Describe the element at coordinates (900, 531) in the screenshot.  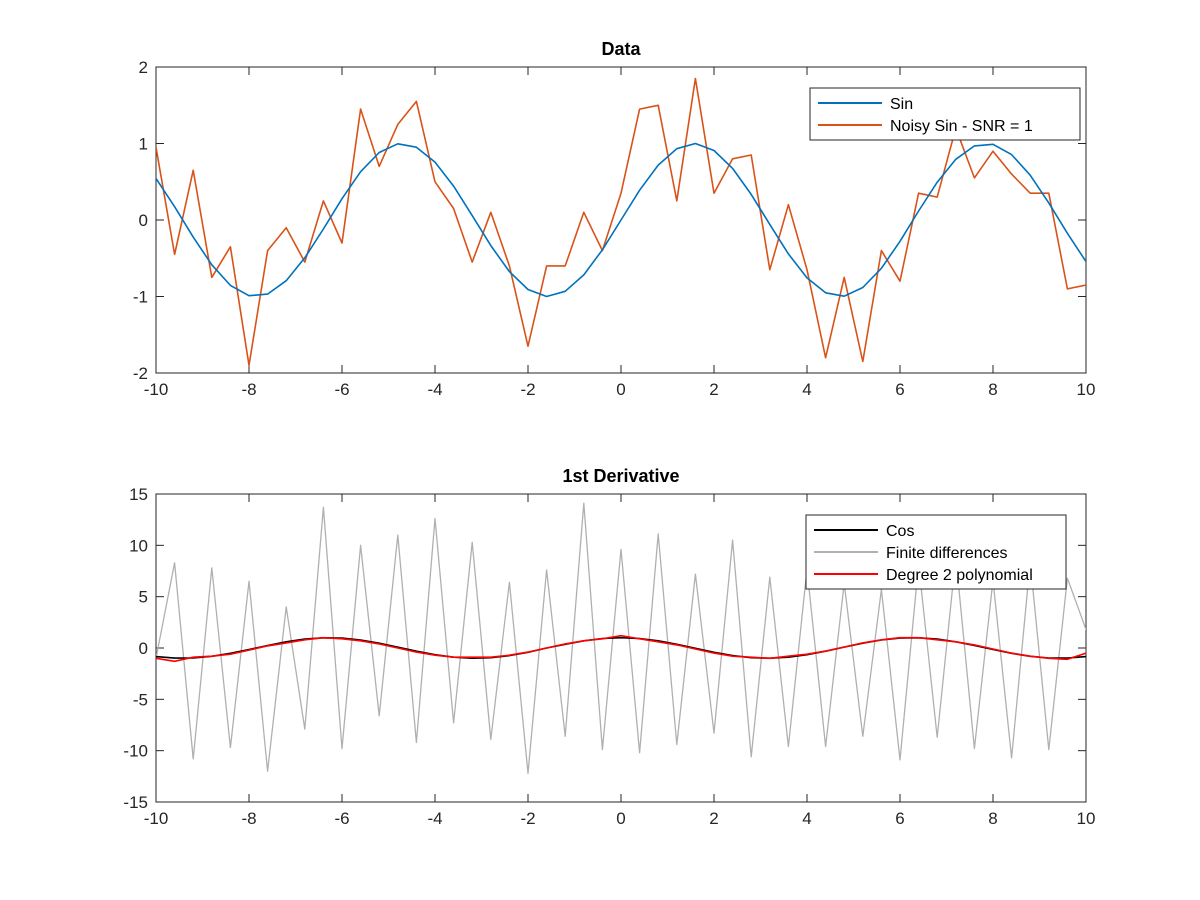
I see `derivative-legend-label: Cos` at that location.